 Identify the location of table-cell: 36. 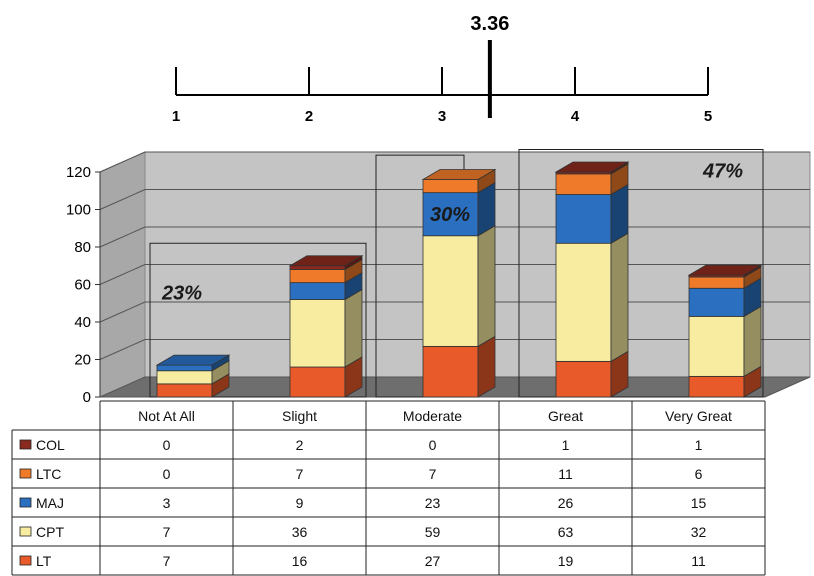
(300, 532).